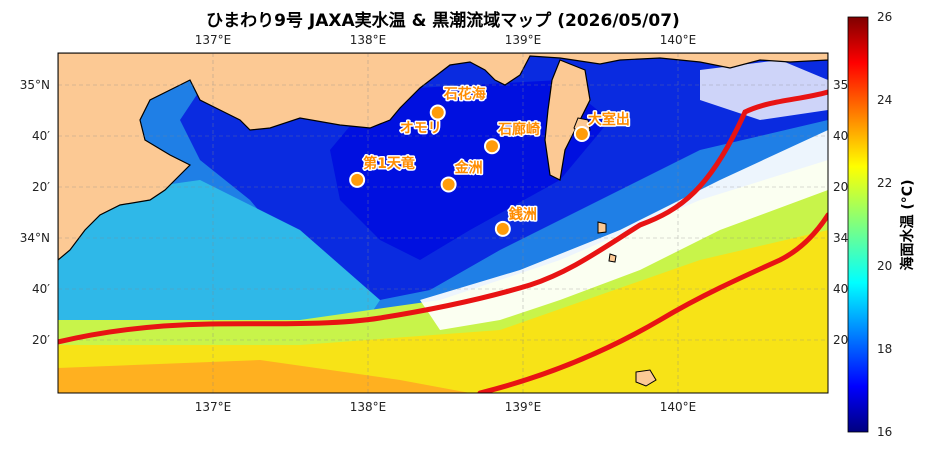  Describe the element at coordinates (884, 432) in the screenshot. I see `colorbar-tick: 16` at that location.